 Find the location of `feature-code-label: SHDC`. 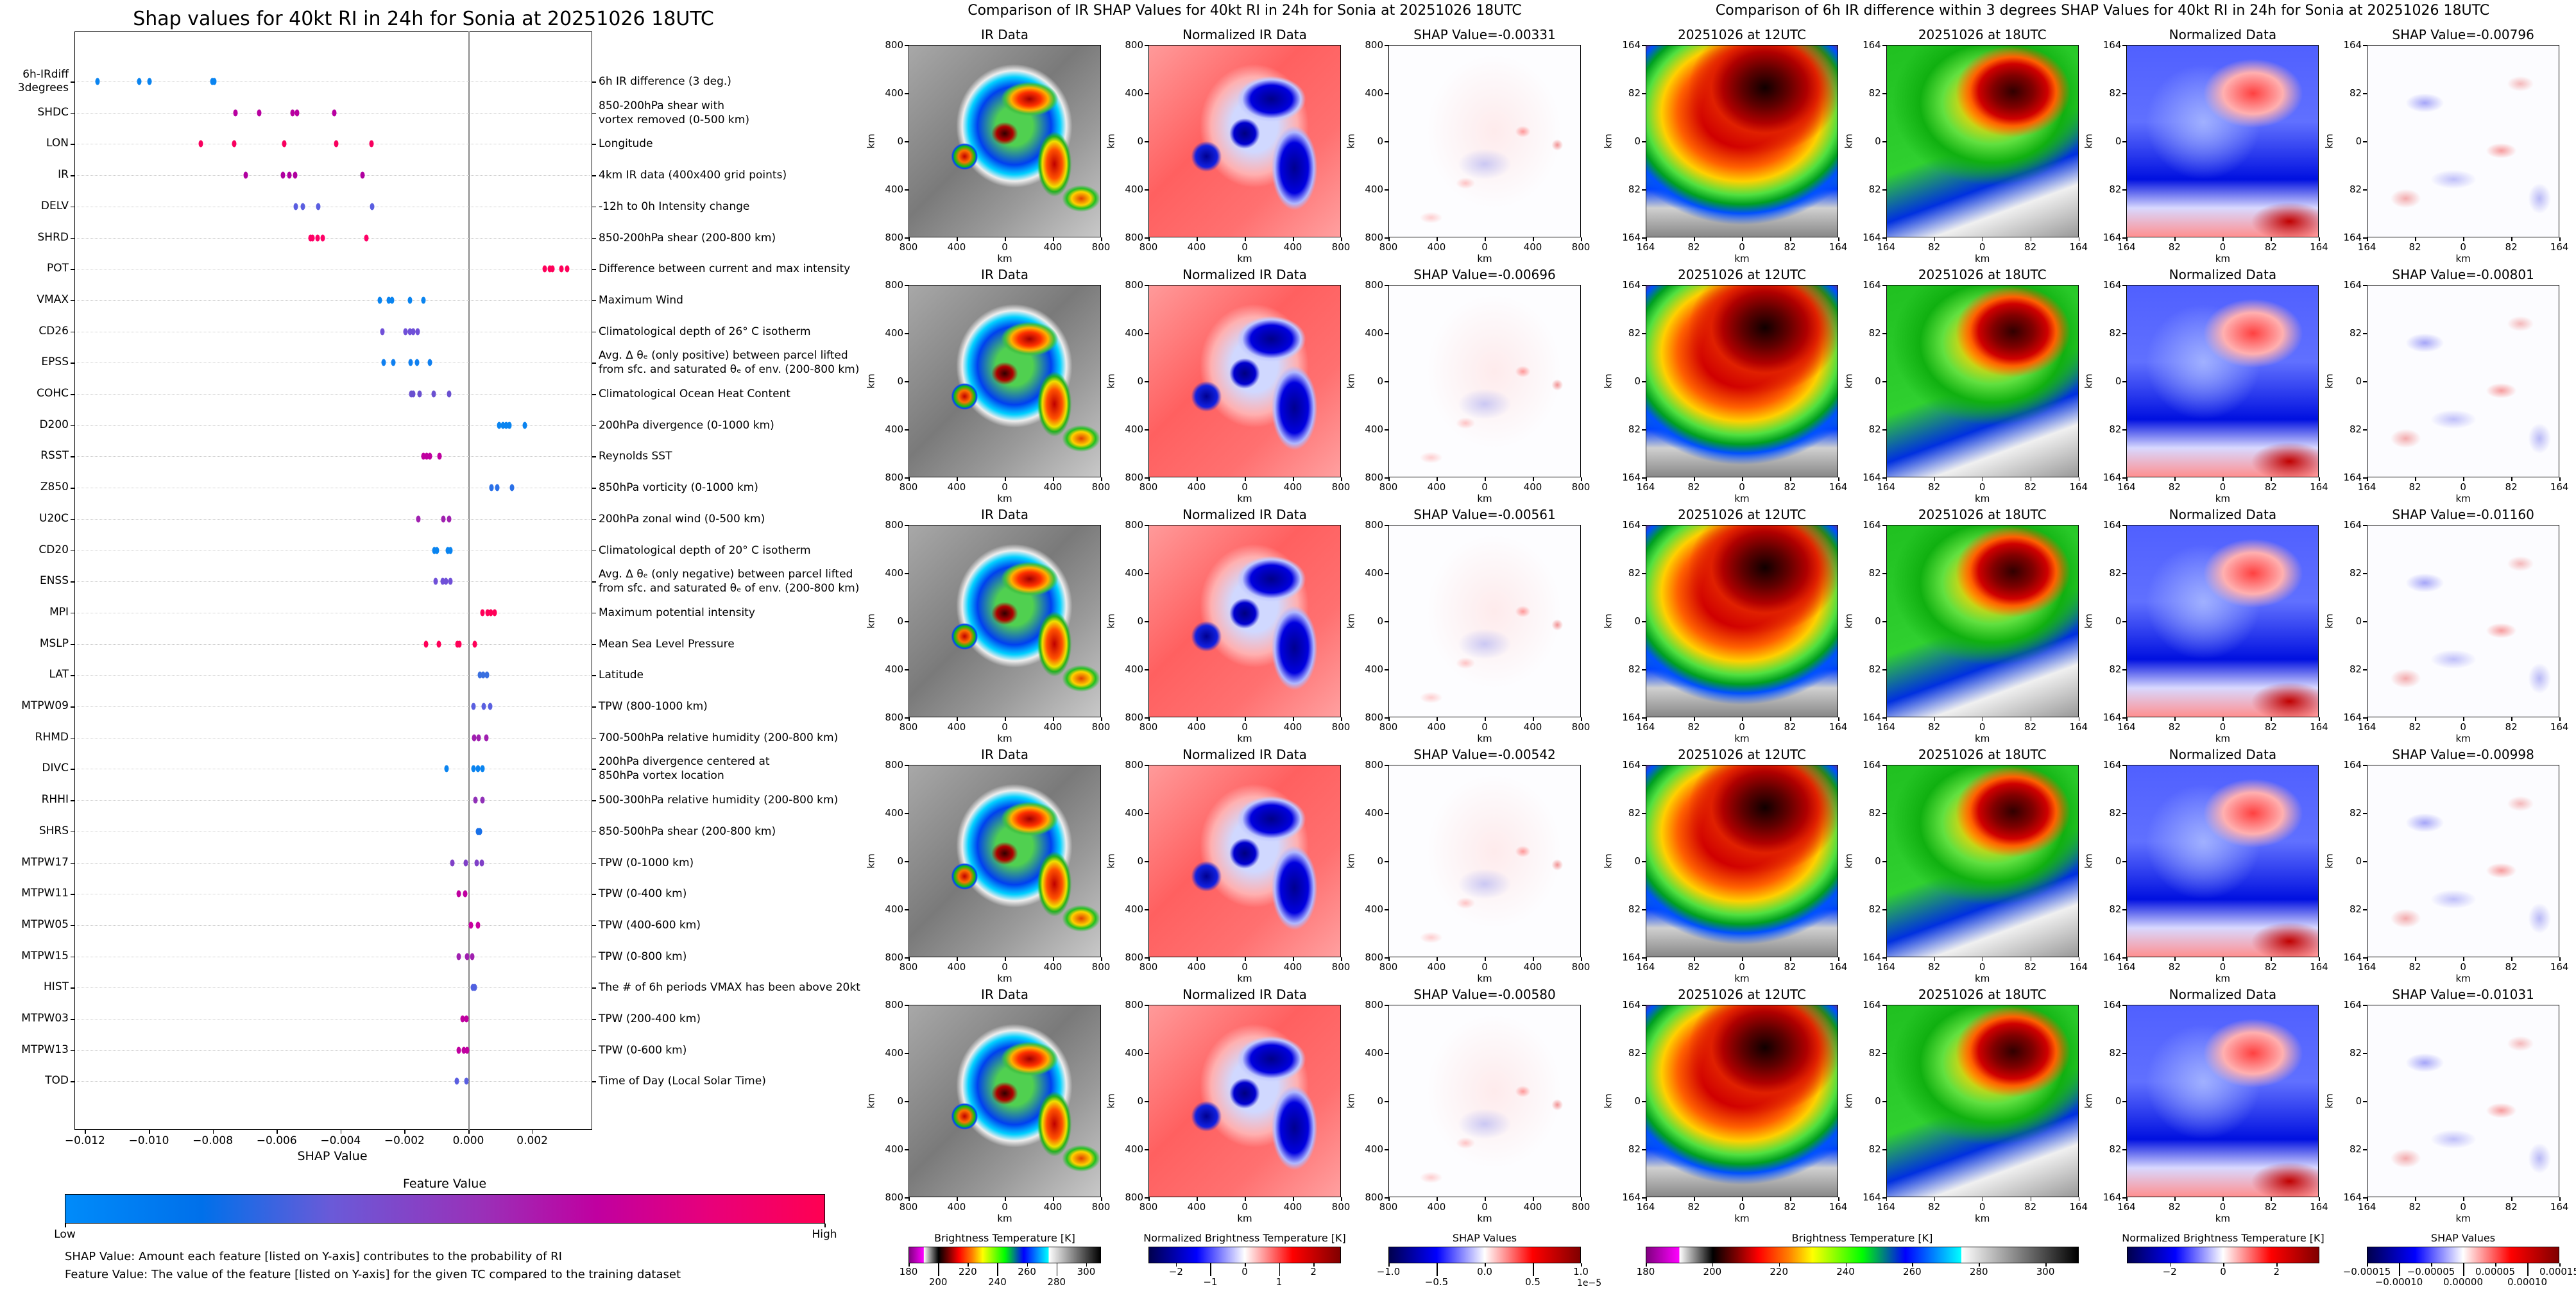

feature-code-label: SHDC is located at coordinates (53, 112).